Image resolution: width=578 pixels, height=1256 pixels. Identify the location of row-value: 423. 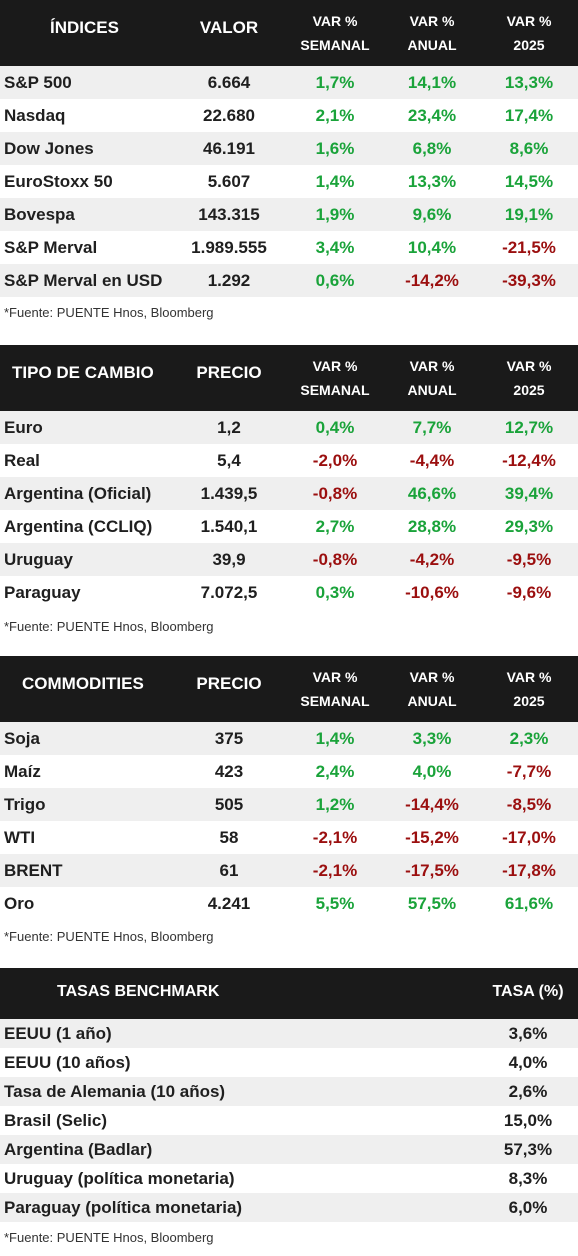
(229, 771).